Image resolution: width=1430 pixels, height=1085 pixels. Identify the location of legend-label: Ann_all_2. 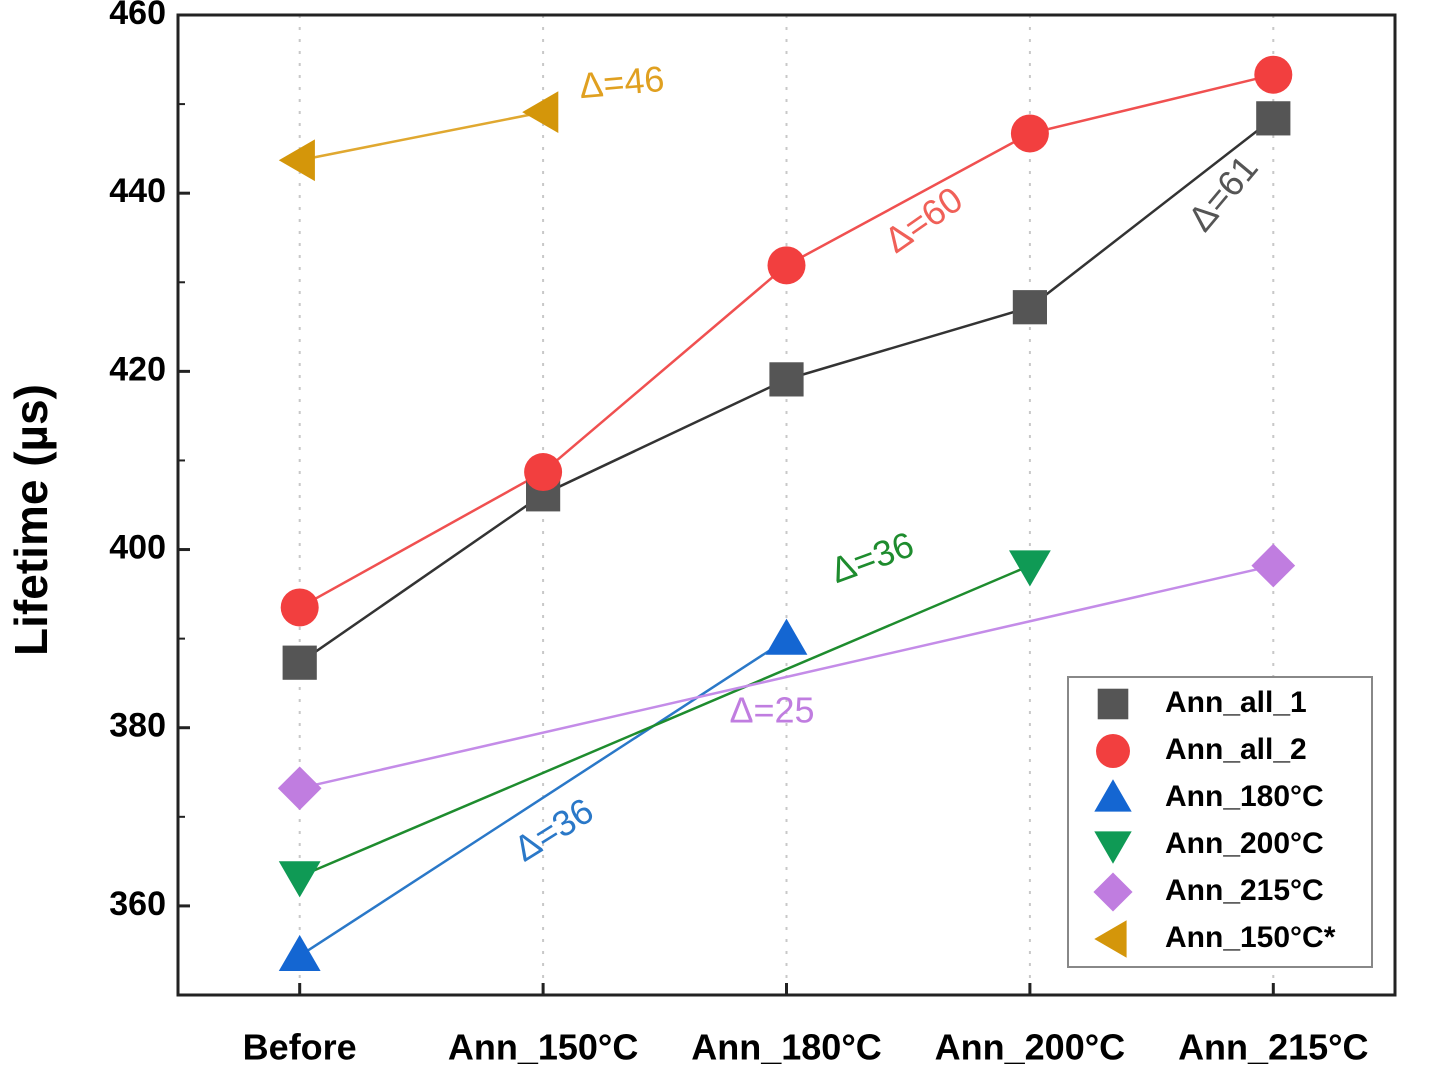
(1236, 749).